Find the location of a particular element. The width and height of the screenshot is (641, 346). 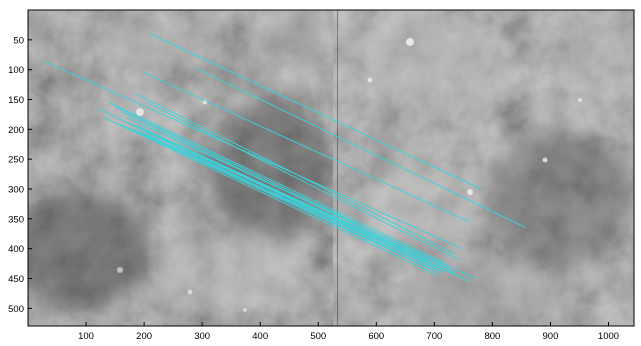

x-tick-label: 900 is located at coordinates (551, 336).